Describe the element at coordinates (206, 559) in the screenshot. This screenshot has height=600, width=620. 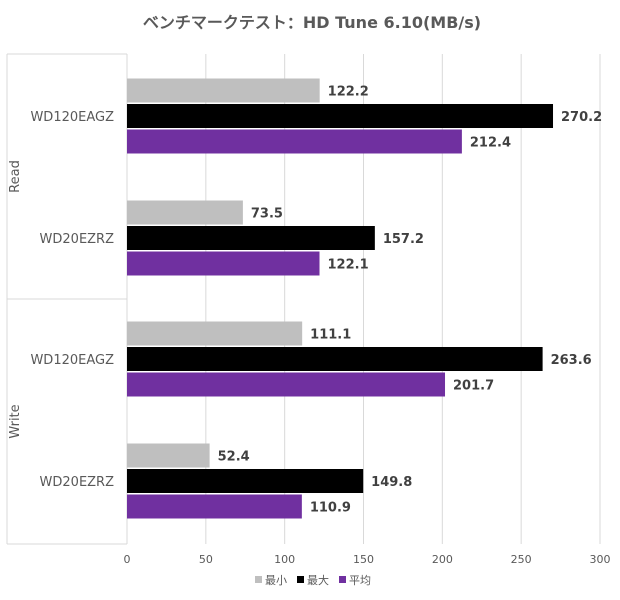
I see `x-tick-label: 50` at that location.